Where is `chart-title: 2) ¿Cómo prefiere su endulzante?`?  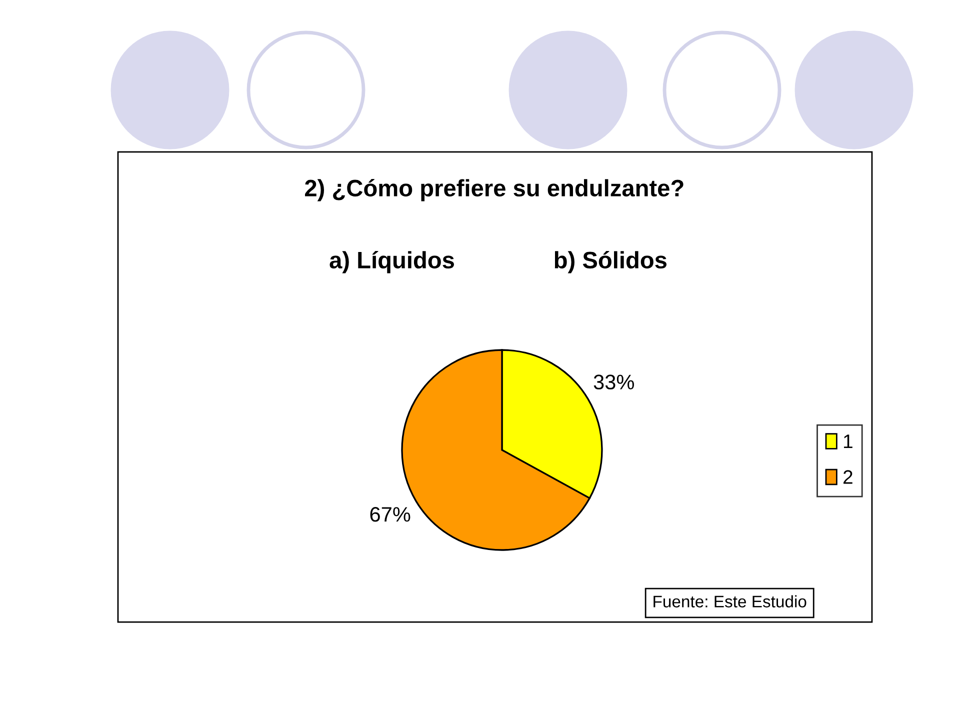
chart-title: 2) ¿Cómo prefiere su endulzante? is located at coordinates (494, 190).